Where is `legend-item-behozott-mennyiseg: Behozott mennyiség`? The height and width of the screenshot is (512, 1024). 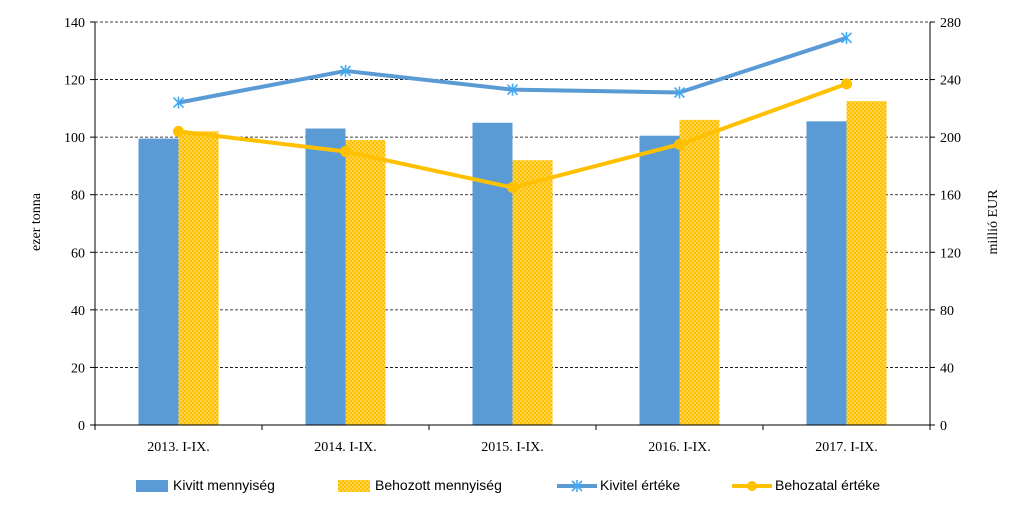
legend-item-behozott-mennyiseg: Behozott mennyiség is located at coordinates (420, 485).